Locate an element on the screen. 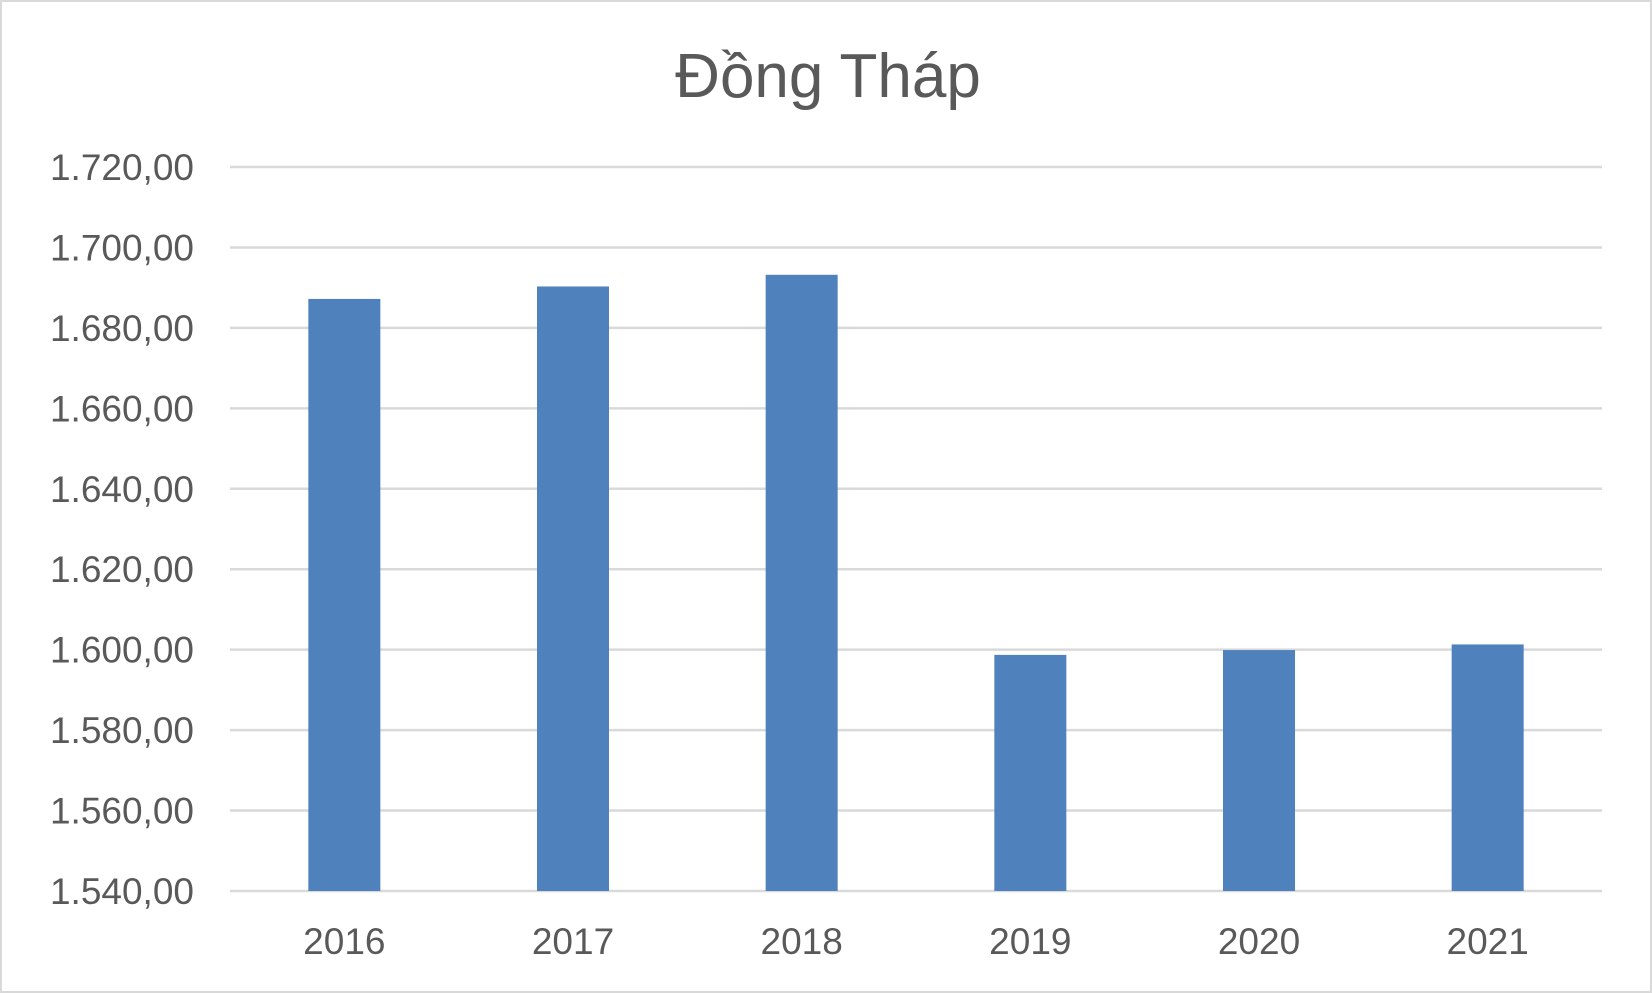  y-tick-label: 1.720,00 is located at coordinates (122, 167).